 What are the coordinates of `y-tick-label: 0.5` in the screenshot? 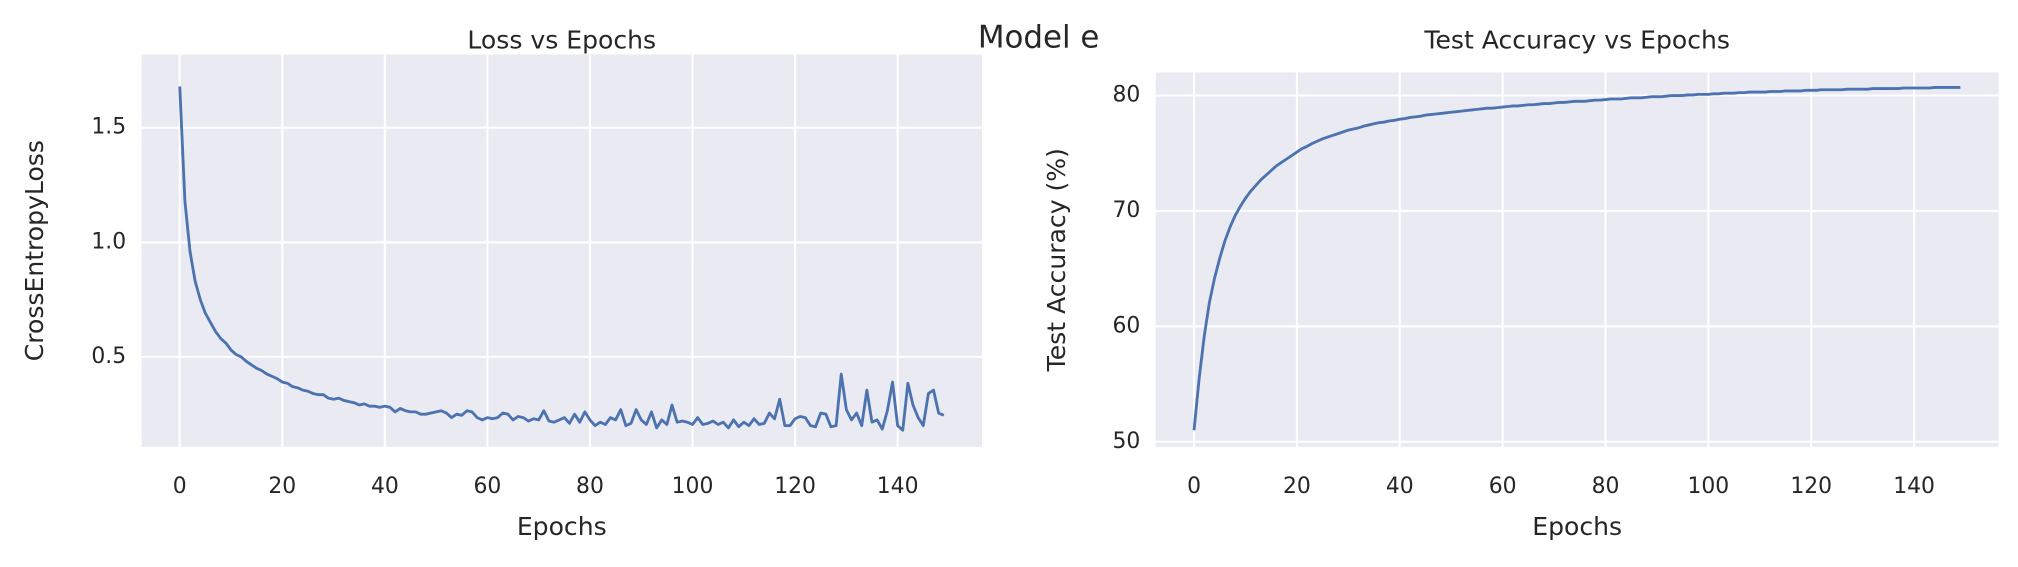 It's located at (108, 356).